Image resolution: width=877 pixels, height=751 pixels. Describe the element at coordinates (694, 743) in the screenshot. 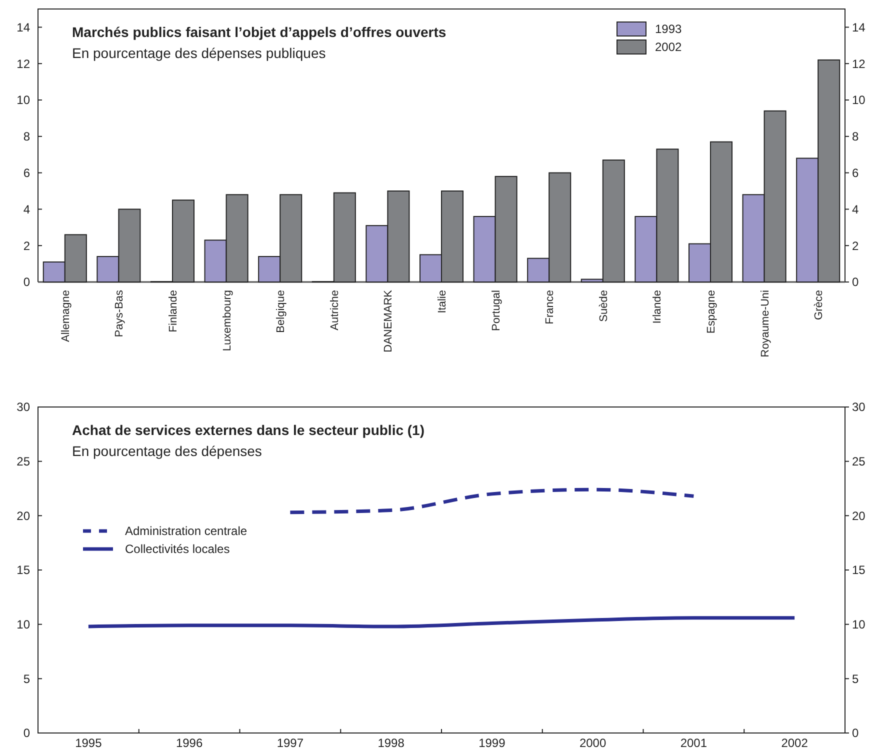

I see `x-tick-label: 2001` at that location.